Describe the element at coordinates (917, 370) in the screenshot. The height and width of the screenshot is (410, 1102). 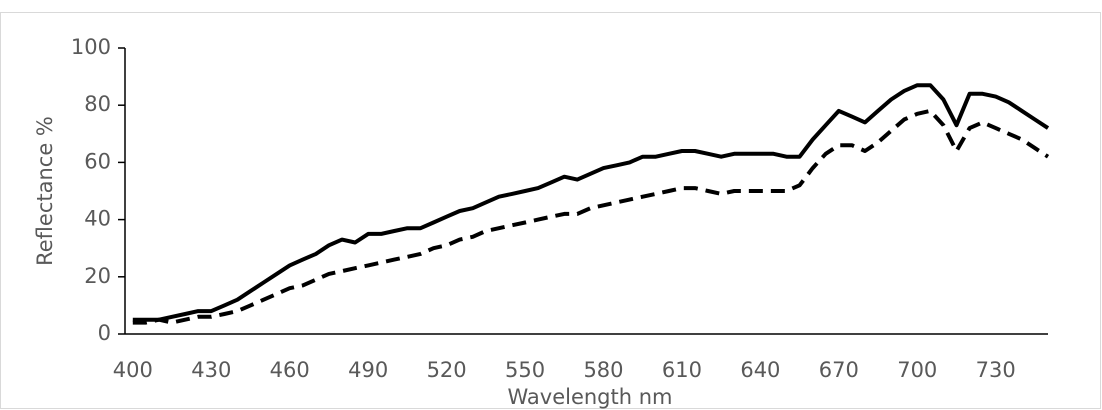
I see `x-tick-label: 700` at that location.